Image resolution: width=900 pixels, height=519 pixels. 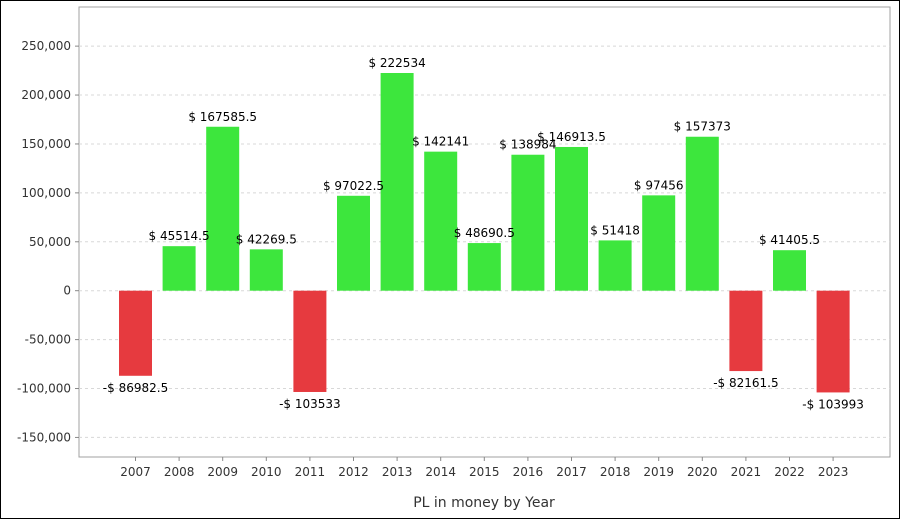 What do you see at coordinates (789, 472) in the screenshot?
I see `x-tick-label: 2022` at bounding box center [789, 472].